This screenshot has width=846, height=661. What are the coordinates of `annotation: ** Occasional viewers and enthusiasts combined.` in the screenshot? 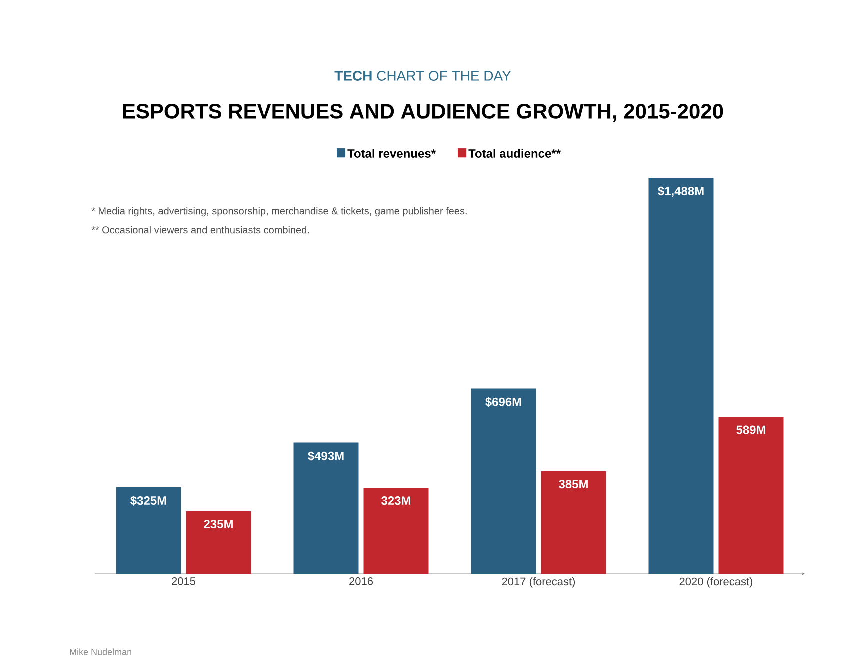 It's located at (201, 230).